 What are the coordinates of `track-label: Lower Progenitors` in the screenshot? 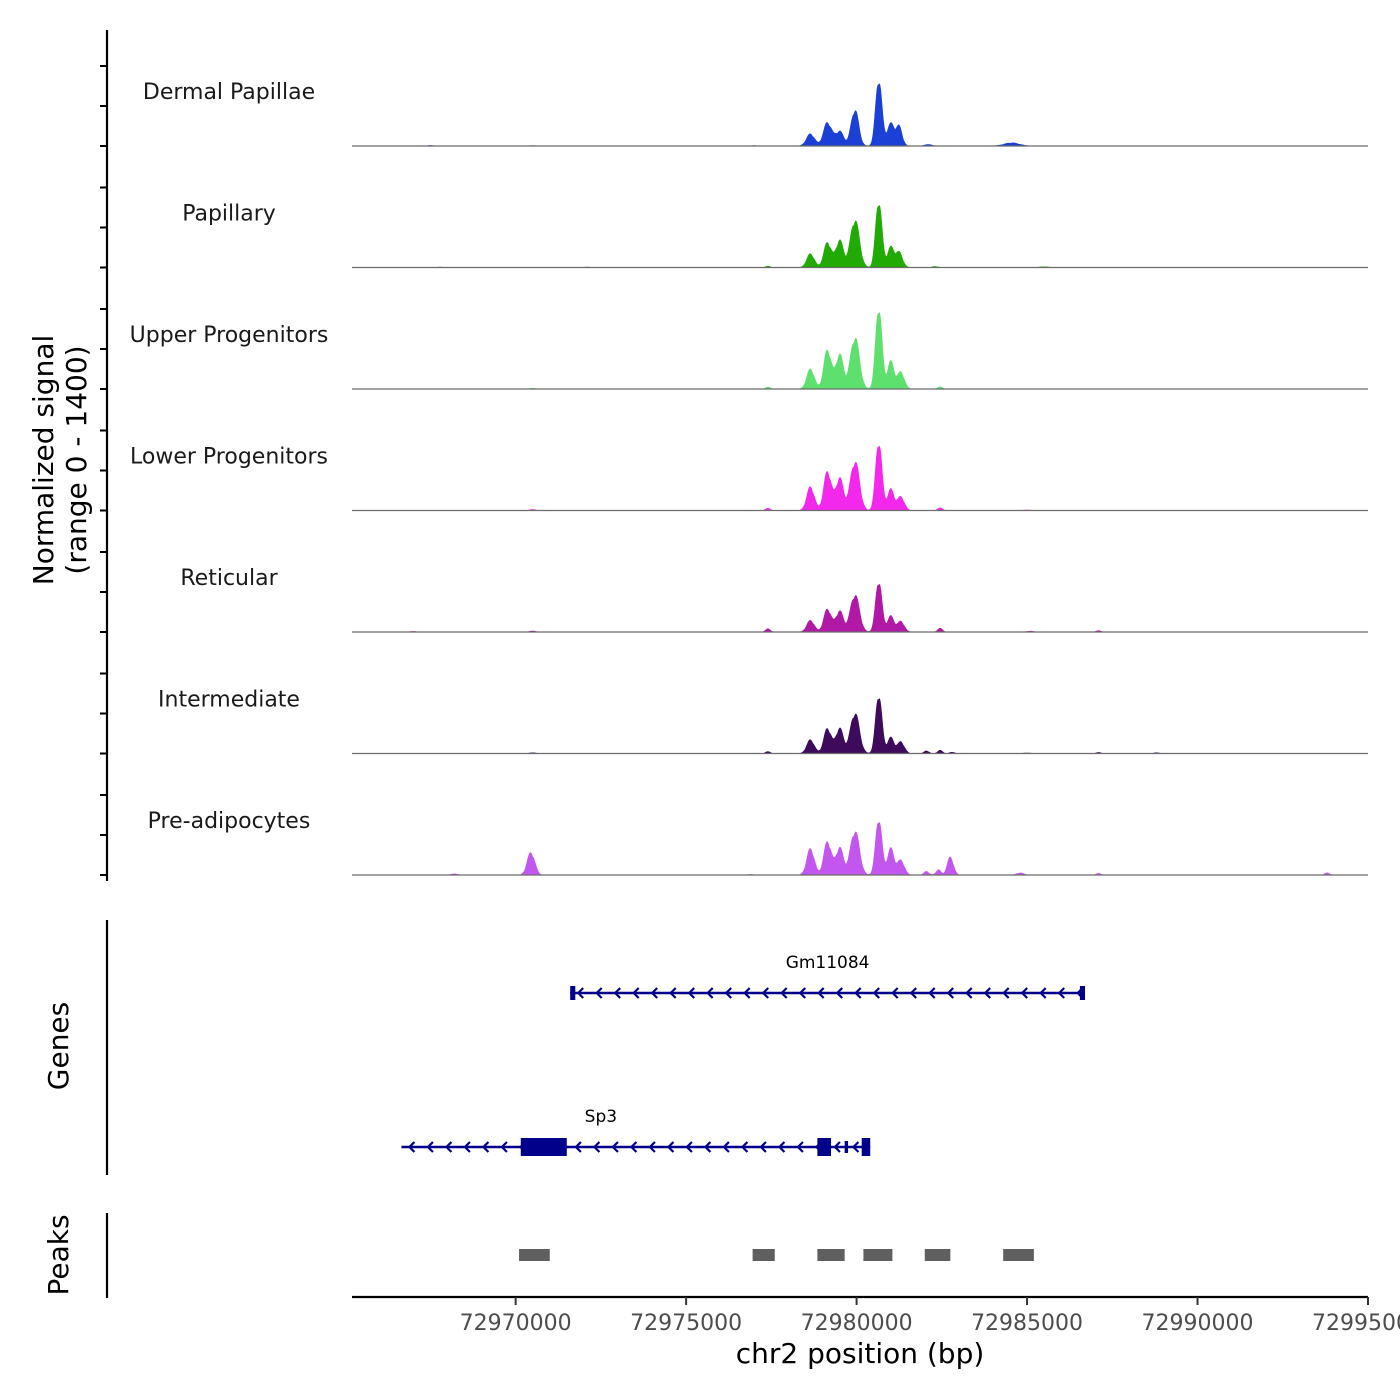 It's located at (229, 457).